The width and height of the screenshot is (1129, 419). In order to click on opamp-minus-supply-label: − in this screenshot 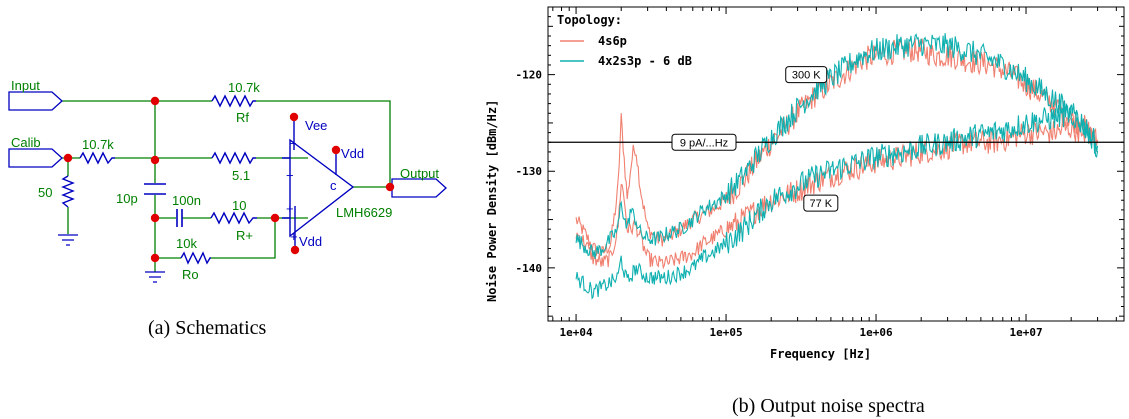, I will do `click(293, 143)`.